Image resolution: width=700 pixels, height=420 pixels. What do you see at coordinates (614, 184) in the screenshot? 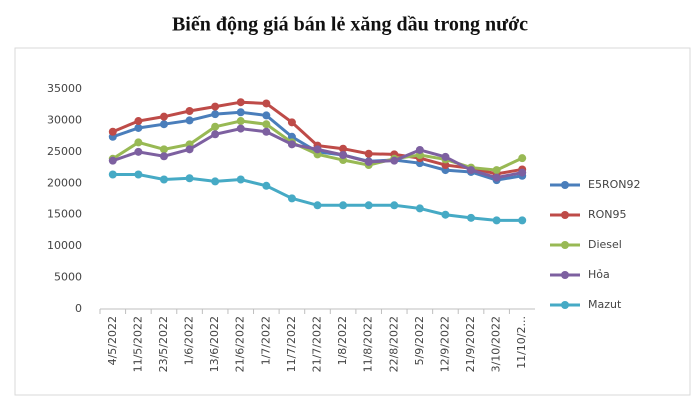
I see `legend-label: E5RON92` at bounding box center [614, 184].